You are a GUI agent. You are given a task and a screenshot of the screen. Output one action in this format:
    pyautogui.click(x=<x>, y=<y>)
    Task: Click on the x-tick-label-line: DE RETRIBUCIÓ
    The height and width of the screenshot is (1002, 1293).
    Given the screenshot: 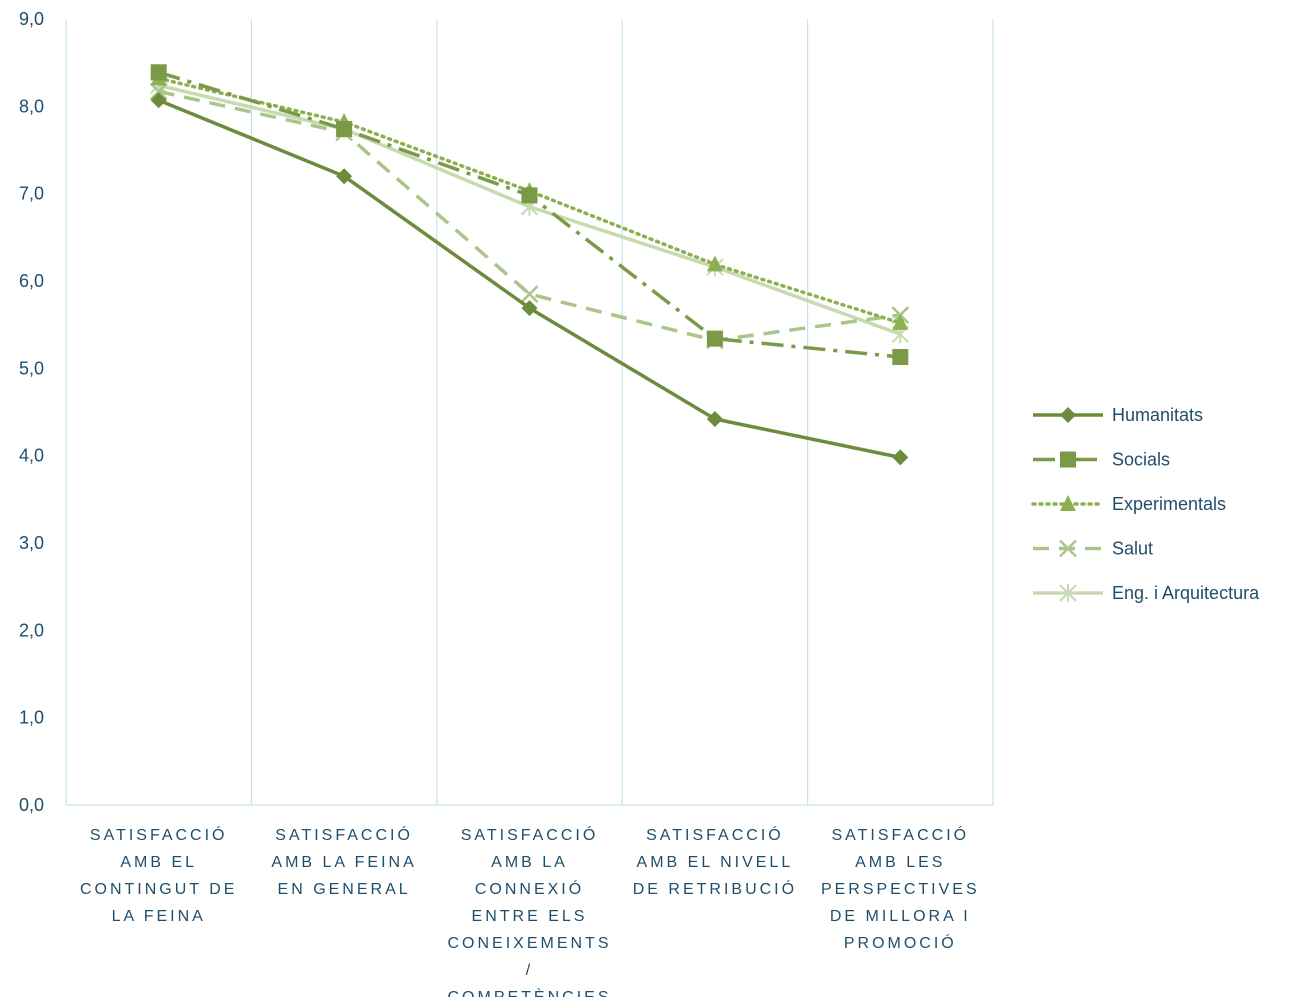 What is the action you would take?
    pyautogui.click(x=715, y=888)
    